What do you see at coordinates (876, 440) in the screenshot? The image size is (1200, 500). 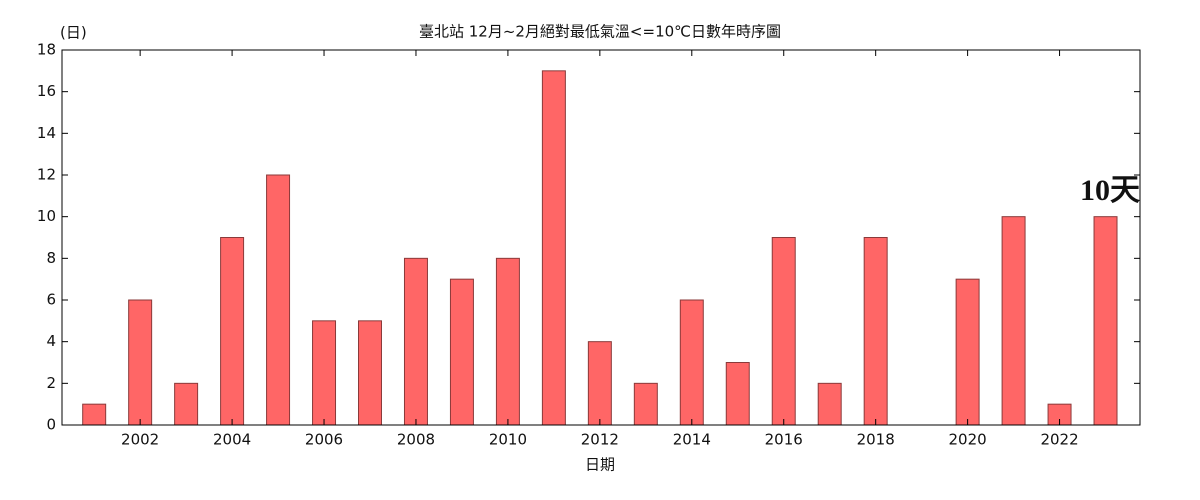 I see `x-tick-label: 2018` at bounding box center [876, 440].